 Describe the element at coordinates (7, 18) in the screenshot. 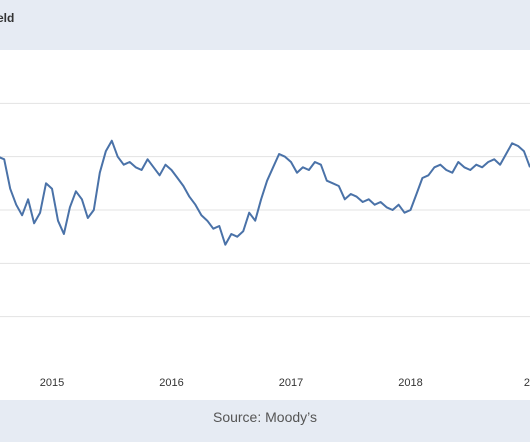

I see `chart-title: eld` at that location.